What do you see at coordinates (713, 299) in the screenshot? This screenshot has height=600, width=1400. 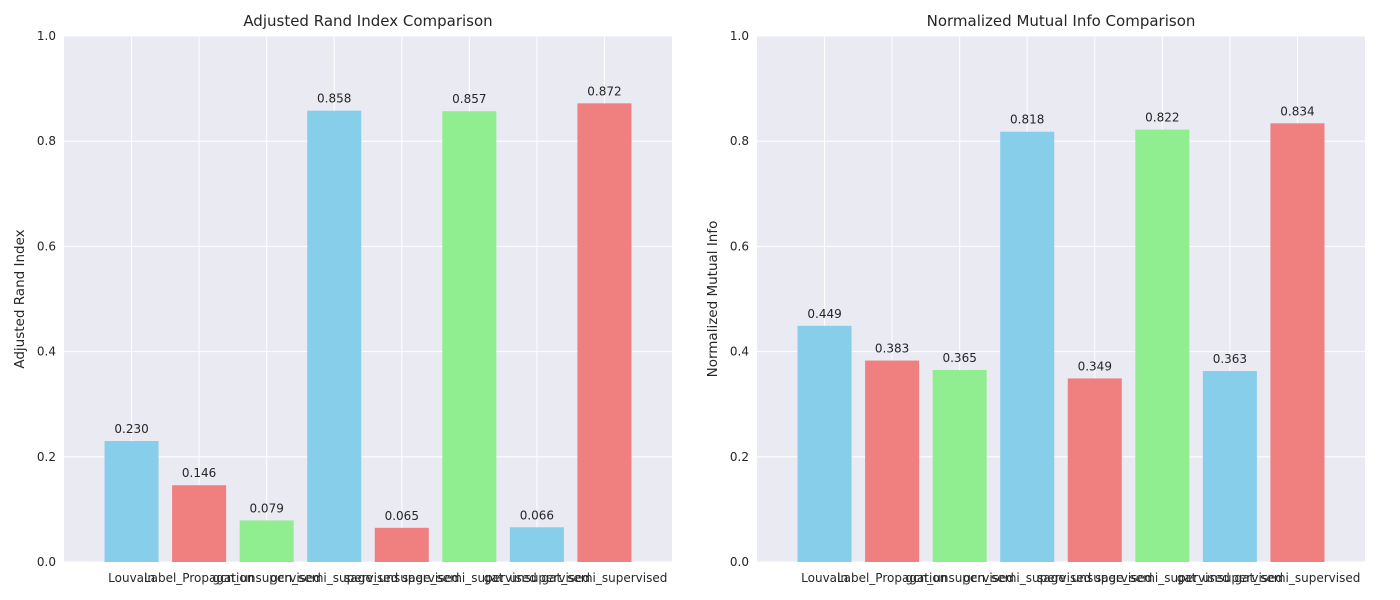 I see `y-axis-label: Normalized Mutual Info` at bounding box center [713, 299].